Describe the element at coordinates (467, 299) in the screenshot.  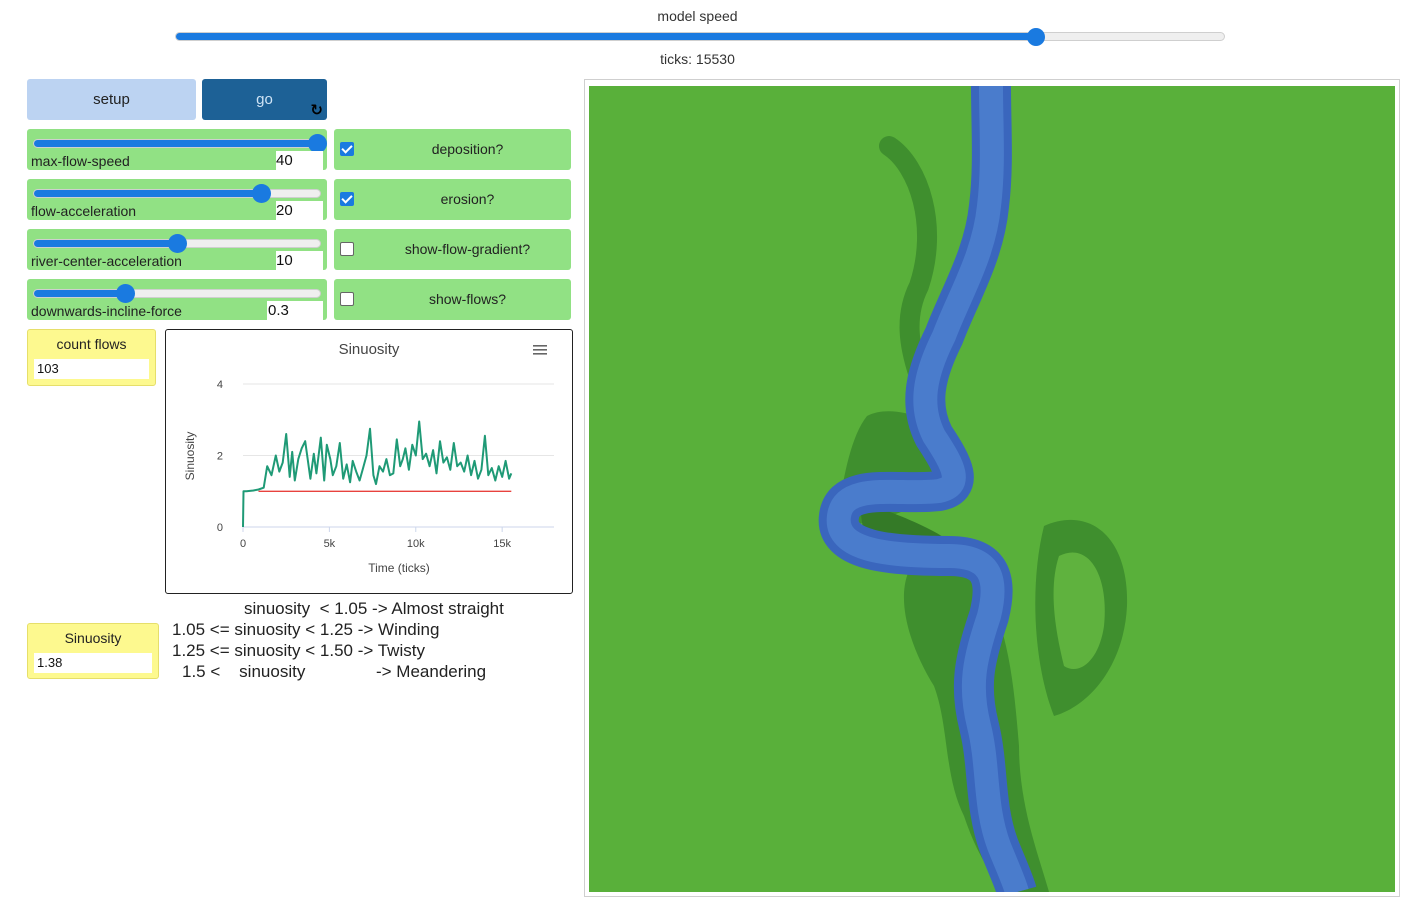
I see `switch-label: show-flows?` at that location.